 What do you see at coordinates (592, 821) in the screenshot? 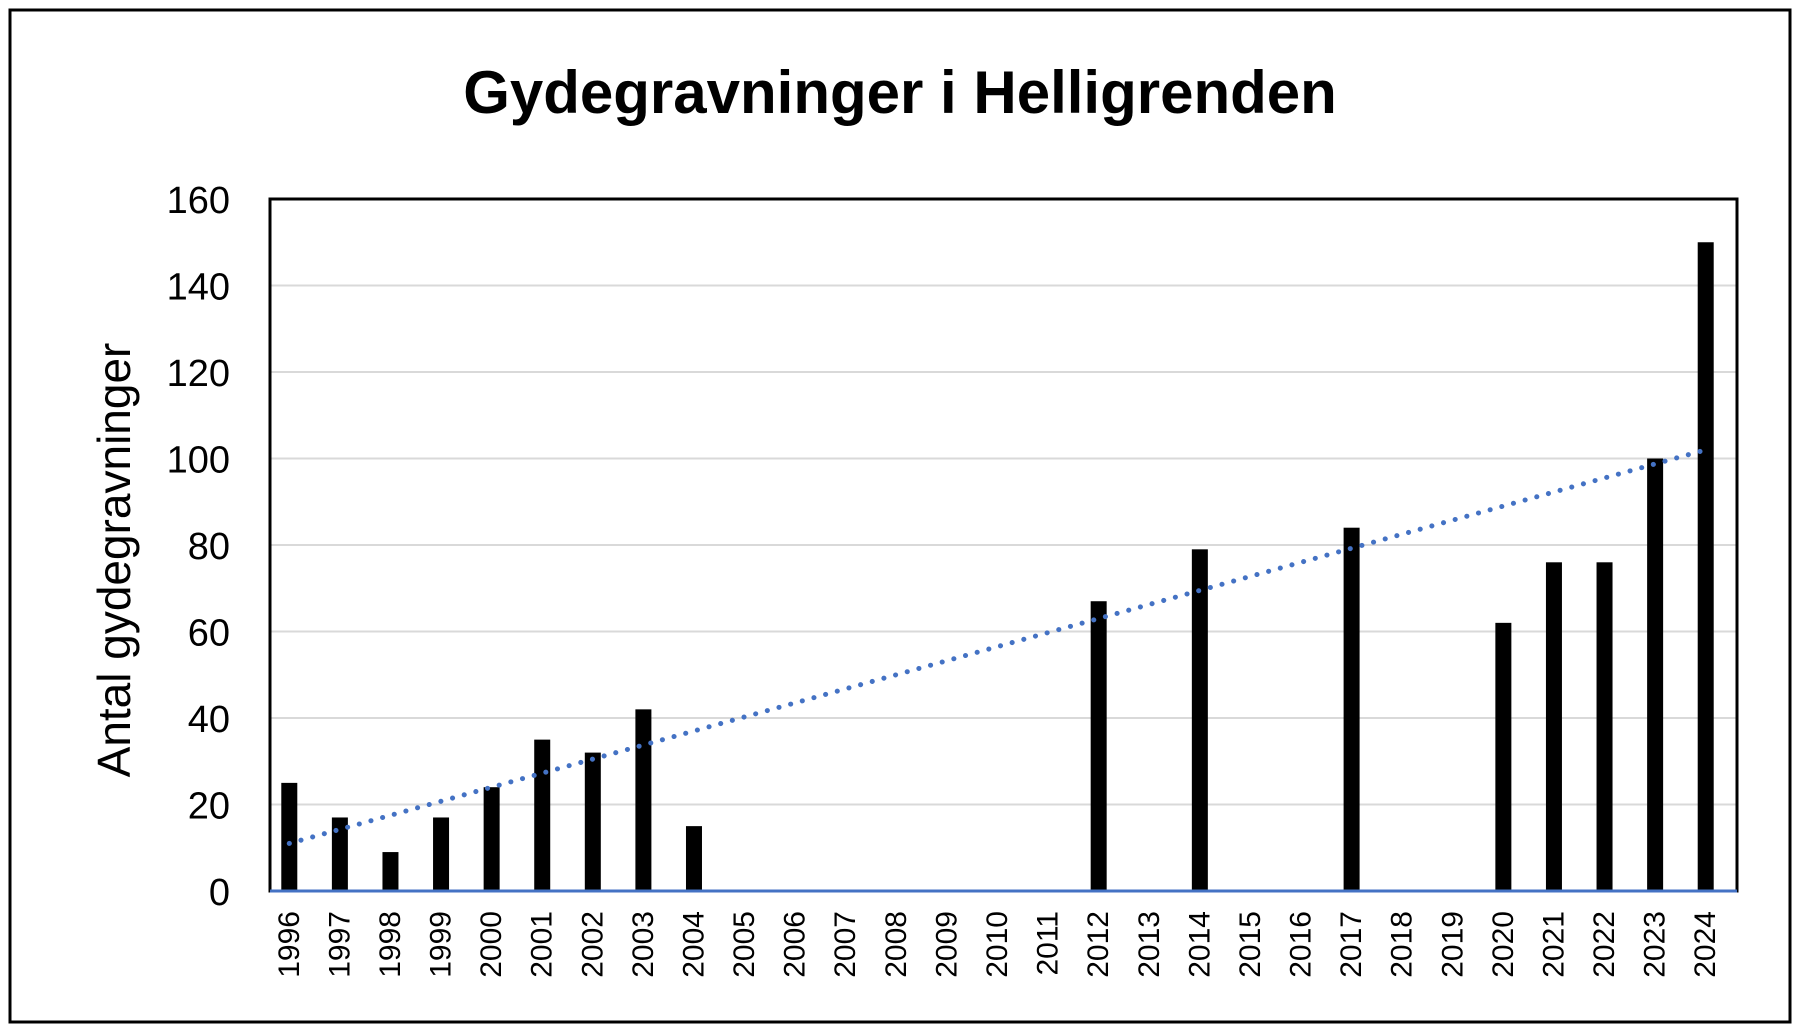
I see `bar-2002` at bounding box center [592, 821].